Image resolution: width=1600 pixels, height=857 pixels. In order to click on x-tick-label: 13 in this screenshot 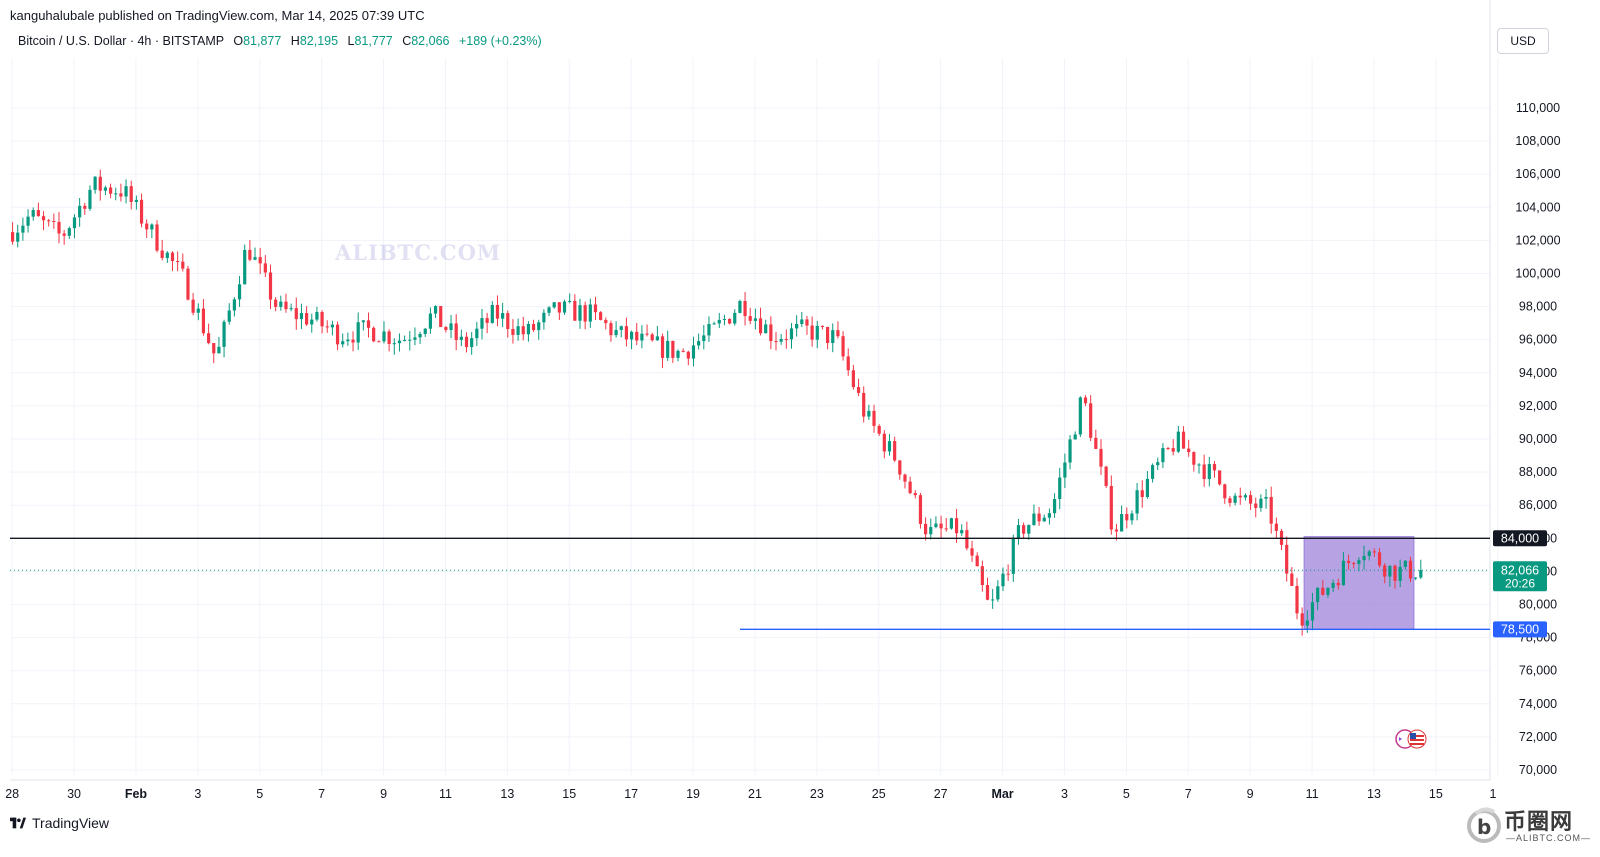, I will do `click(507, 794)`.